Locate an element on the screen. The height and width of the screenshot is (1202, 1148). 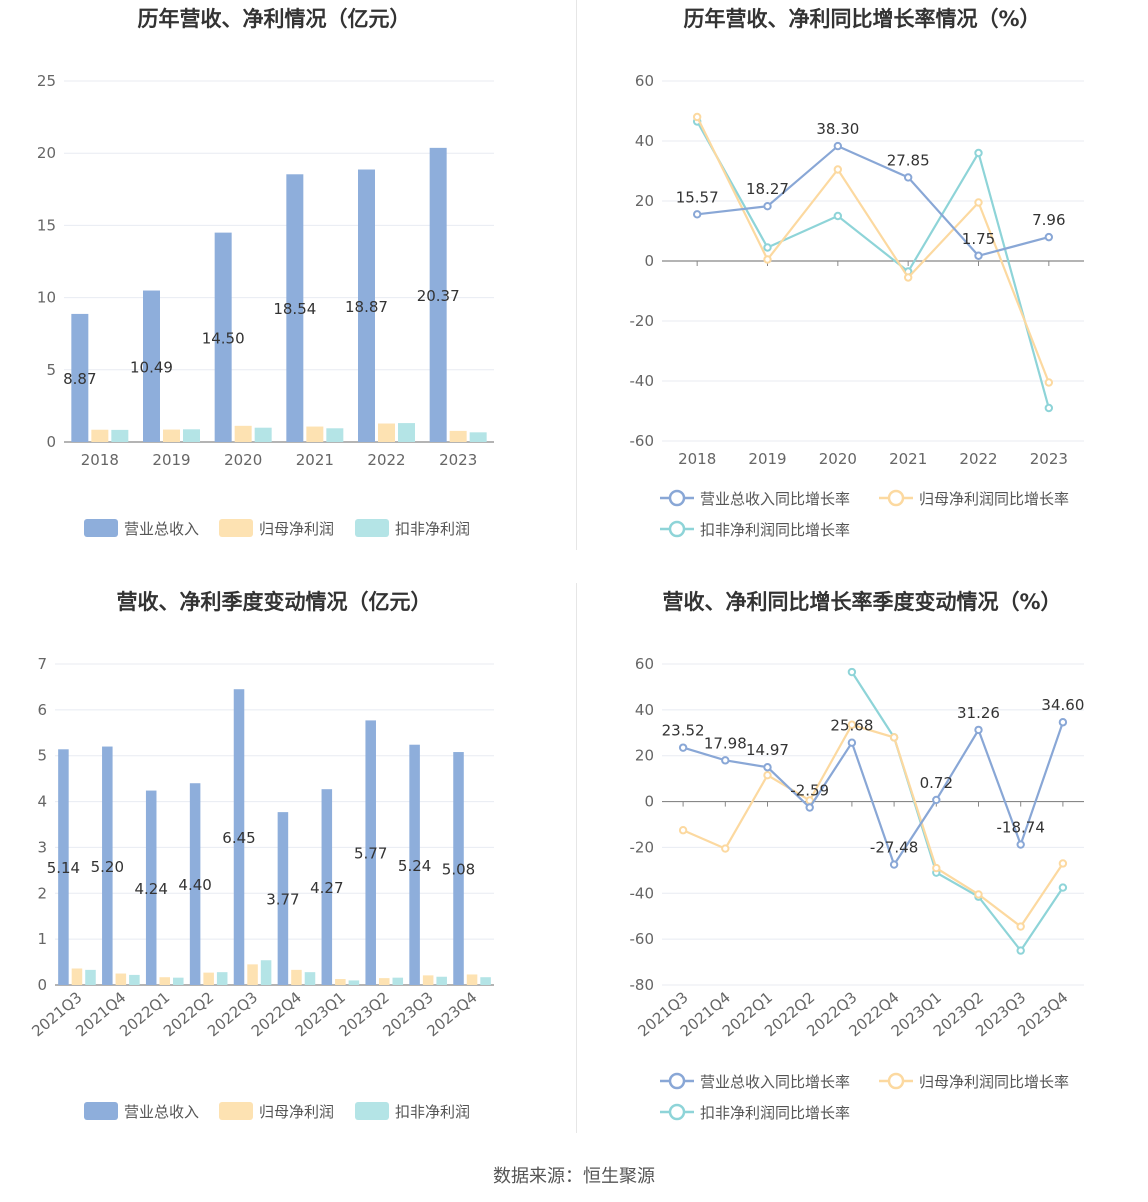
x-tick-label: 2022 is located at coordinates (978, 459).